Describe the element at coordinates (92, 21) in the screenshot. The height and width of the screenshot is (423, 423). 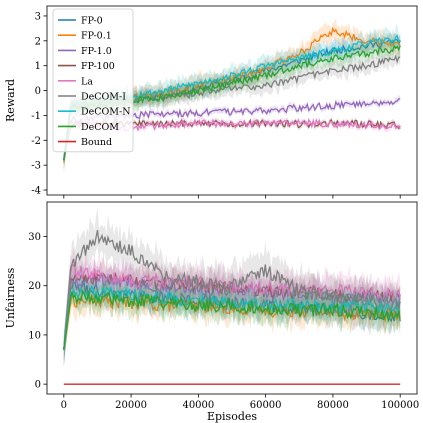
I see `legend-label: FP-0` at that location.